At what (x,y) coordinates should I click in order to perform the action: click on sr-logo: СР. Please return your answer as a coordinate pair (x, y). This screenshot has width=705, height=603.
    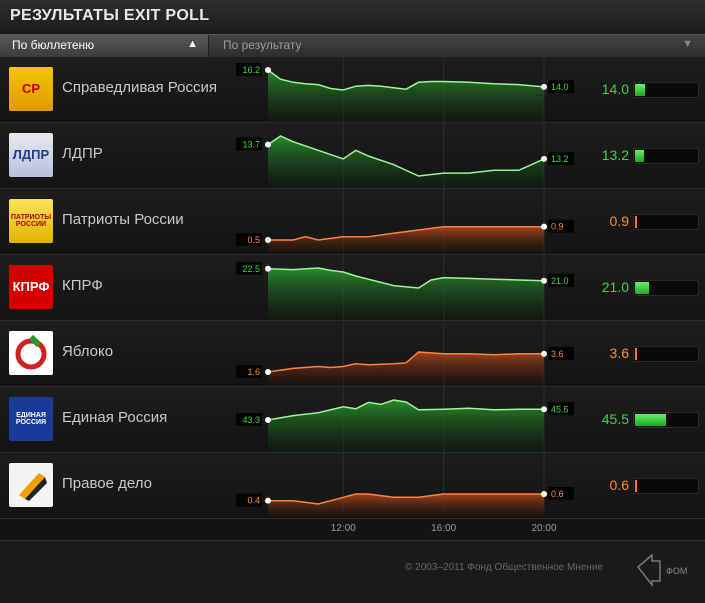
    Looking at the image, I should click on (31, 89).